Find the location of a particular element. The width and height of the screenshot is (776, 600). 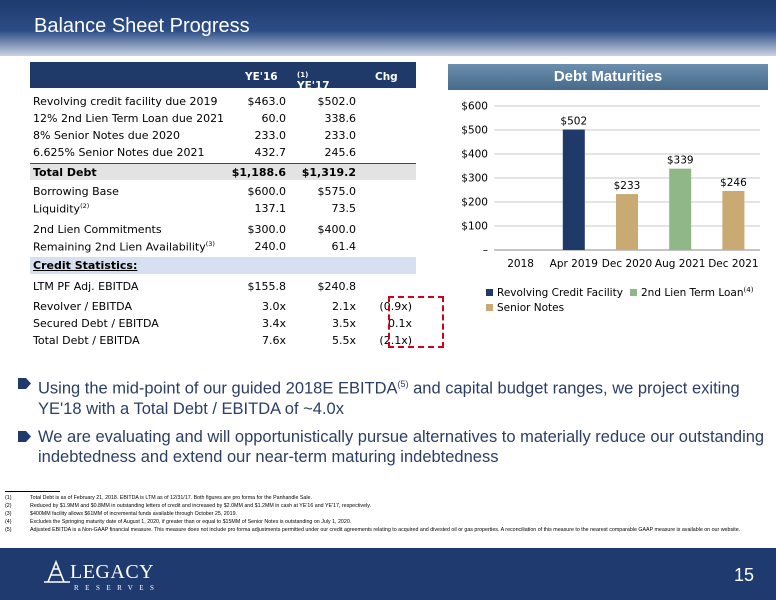

value-ye16: $155.8 is located at coordinates (267, 286).